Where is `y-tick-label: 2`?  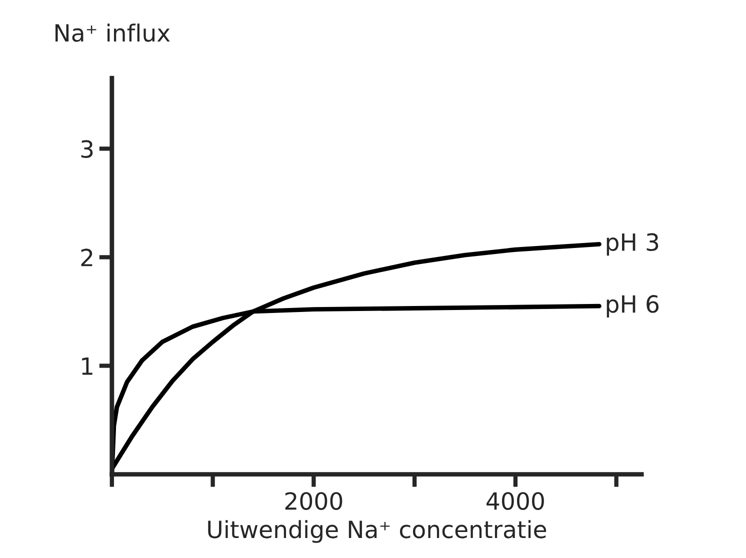 y-tick-label: 2 is located at coordinates (86, 257).